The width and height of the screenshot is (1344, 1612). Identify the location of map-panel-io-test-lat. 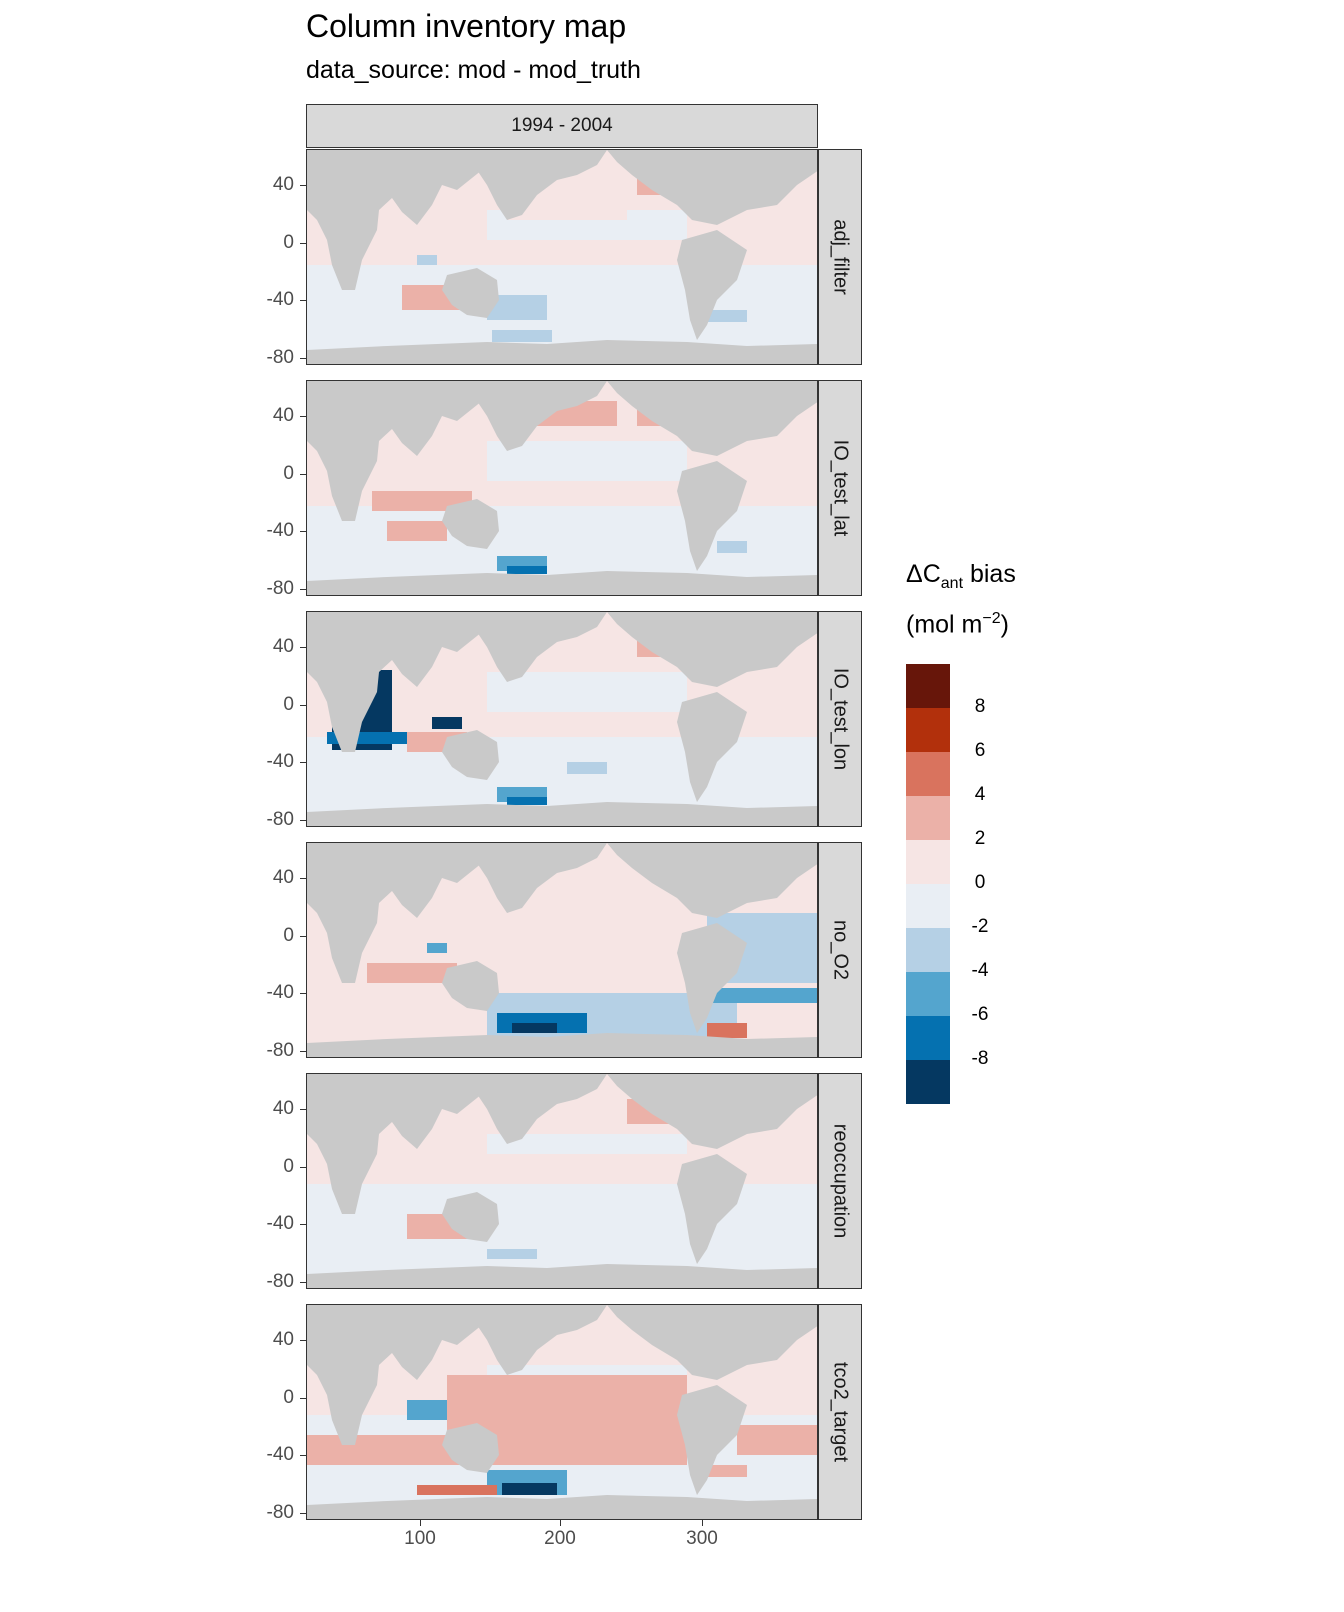
(562, 488).